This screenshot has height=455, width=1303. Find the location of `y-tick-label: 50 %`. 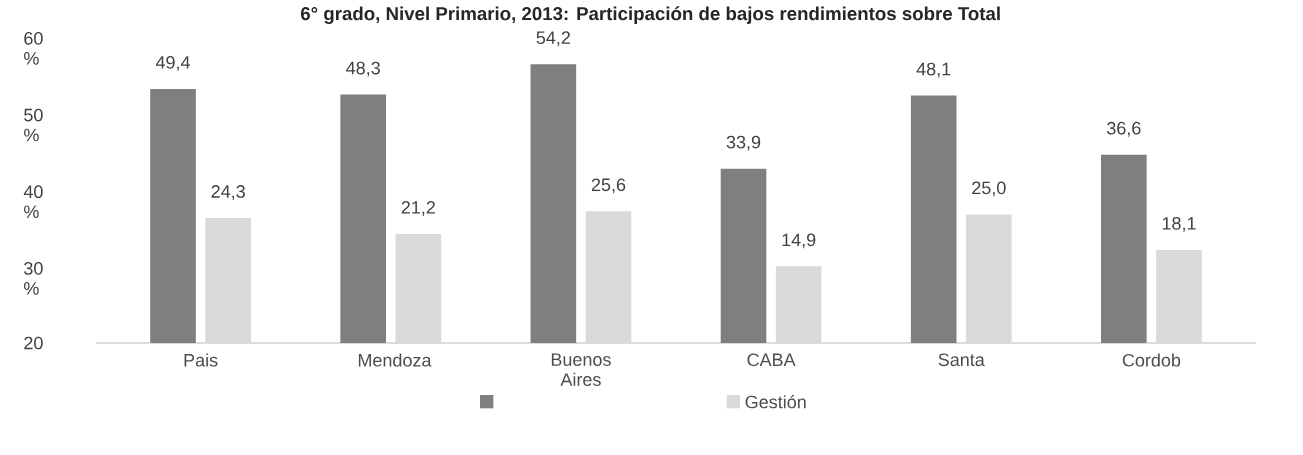

y-tick-label: 50 % is located at coordinates (33, 125).